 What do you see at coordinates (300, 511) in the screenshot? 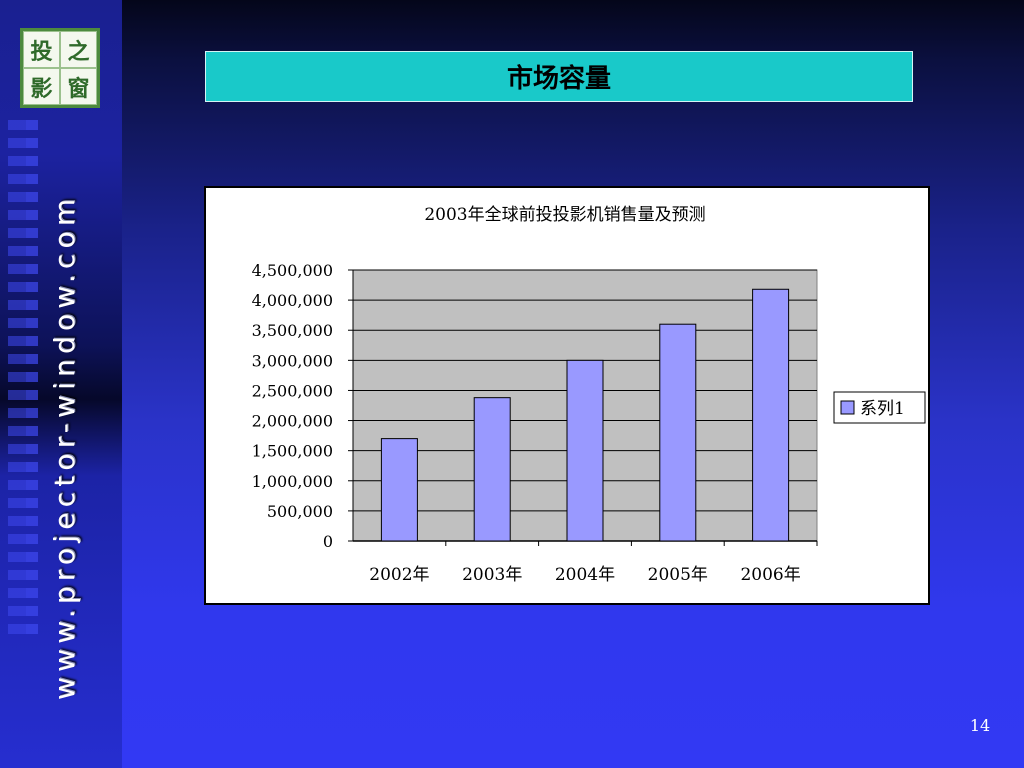
I see `y-tick-label: 500,000` at bounding box center [300, 511].